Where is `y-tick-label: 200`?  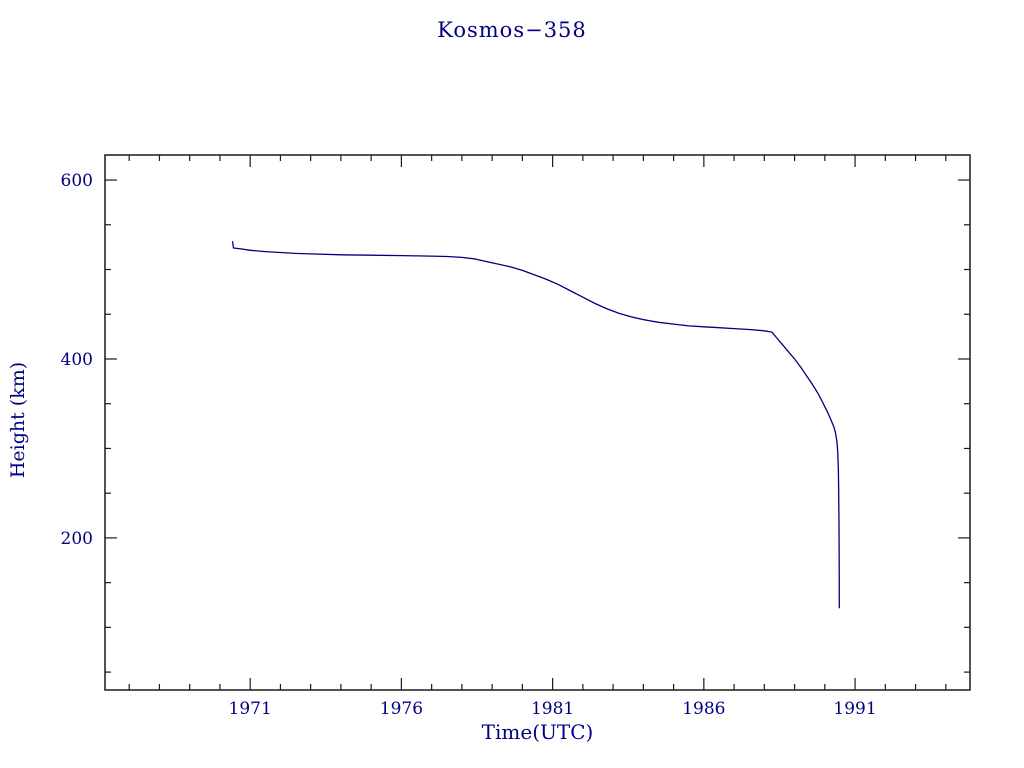
y-tick-label: 200 is located at coordinates (77, 539).